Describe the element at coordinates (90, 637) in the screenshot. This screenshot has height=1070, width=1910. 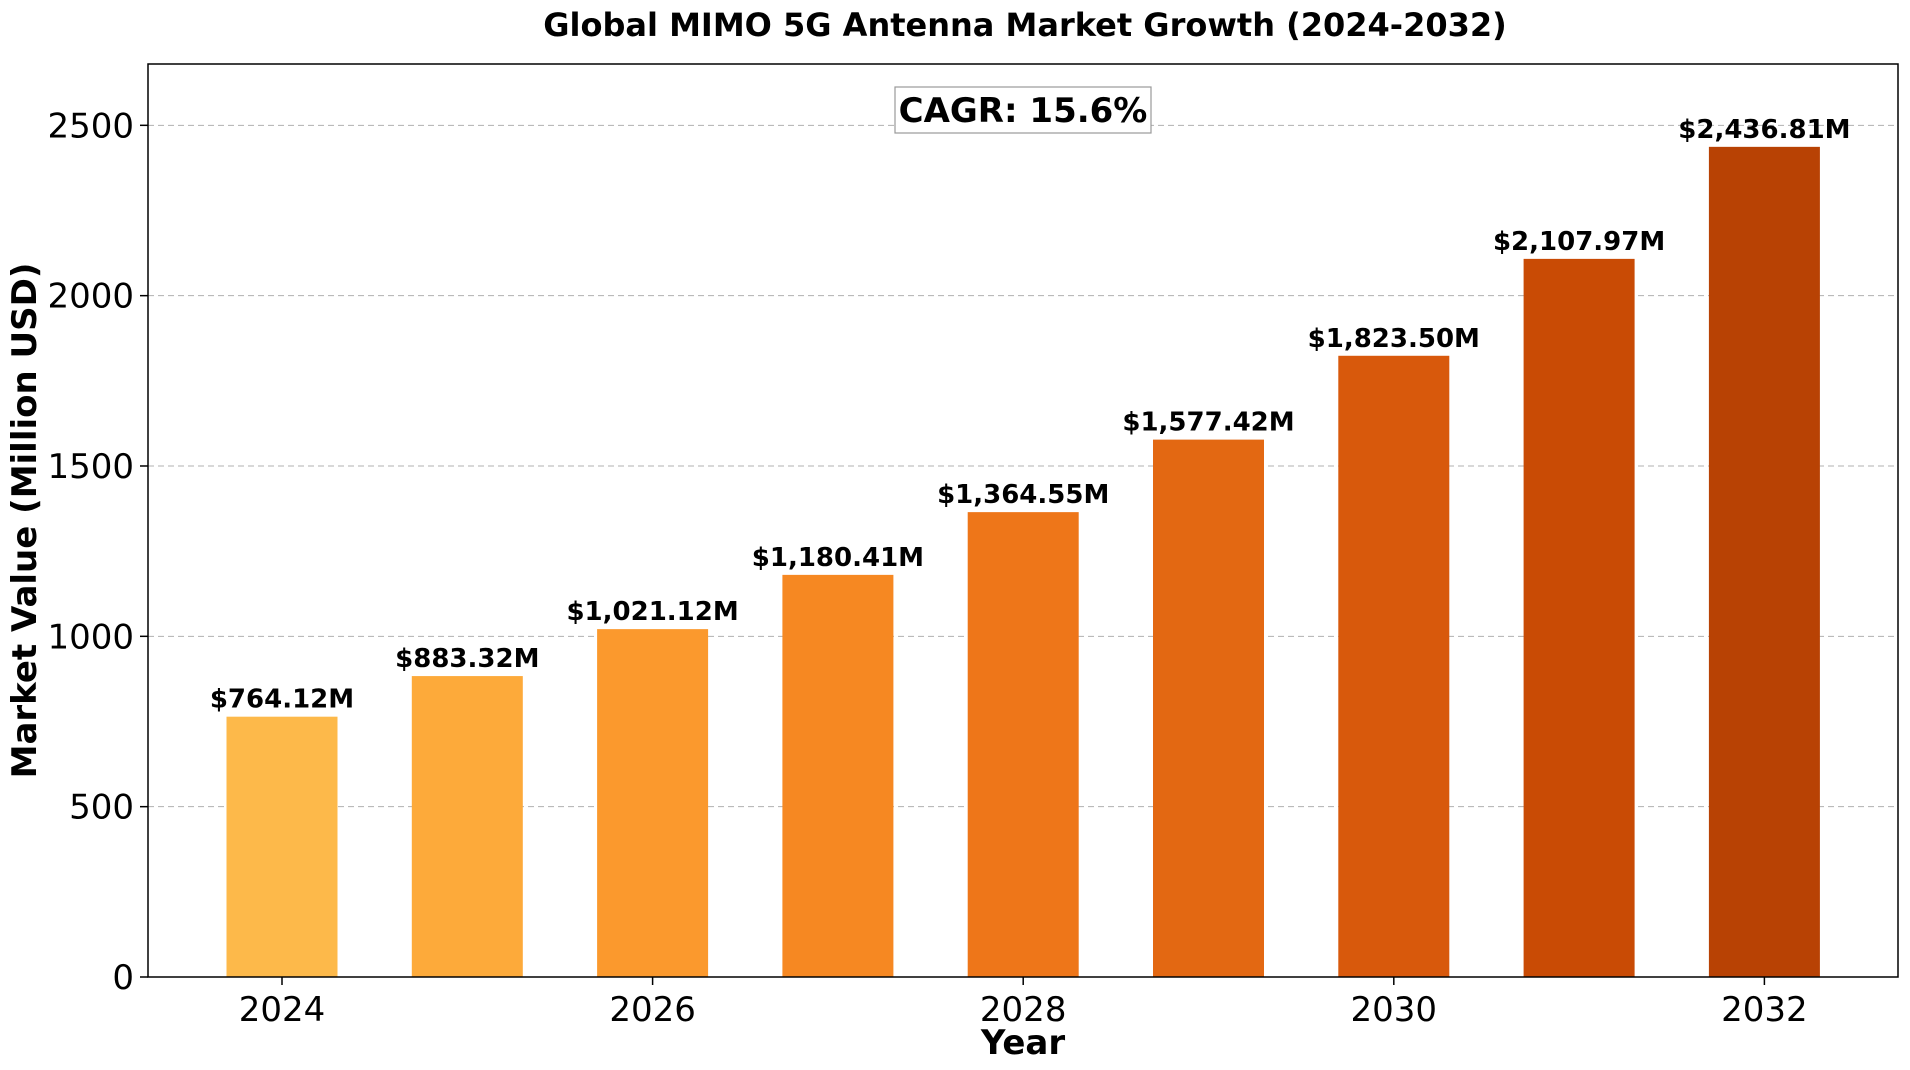
I see `y-tick-label: 1000` at that location.